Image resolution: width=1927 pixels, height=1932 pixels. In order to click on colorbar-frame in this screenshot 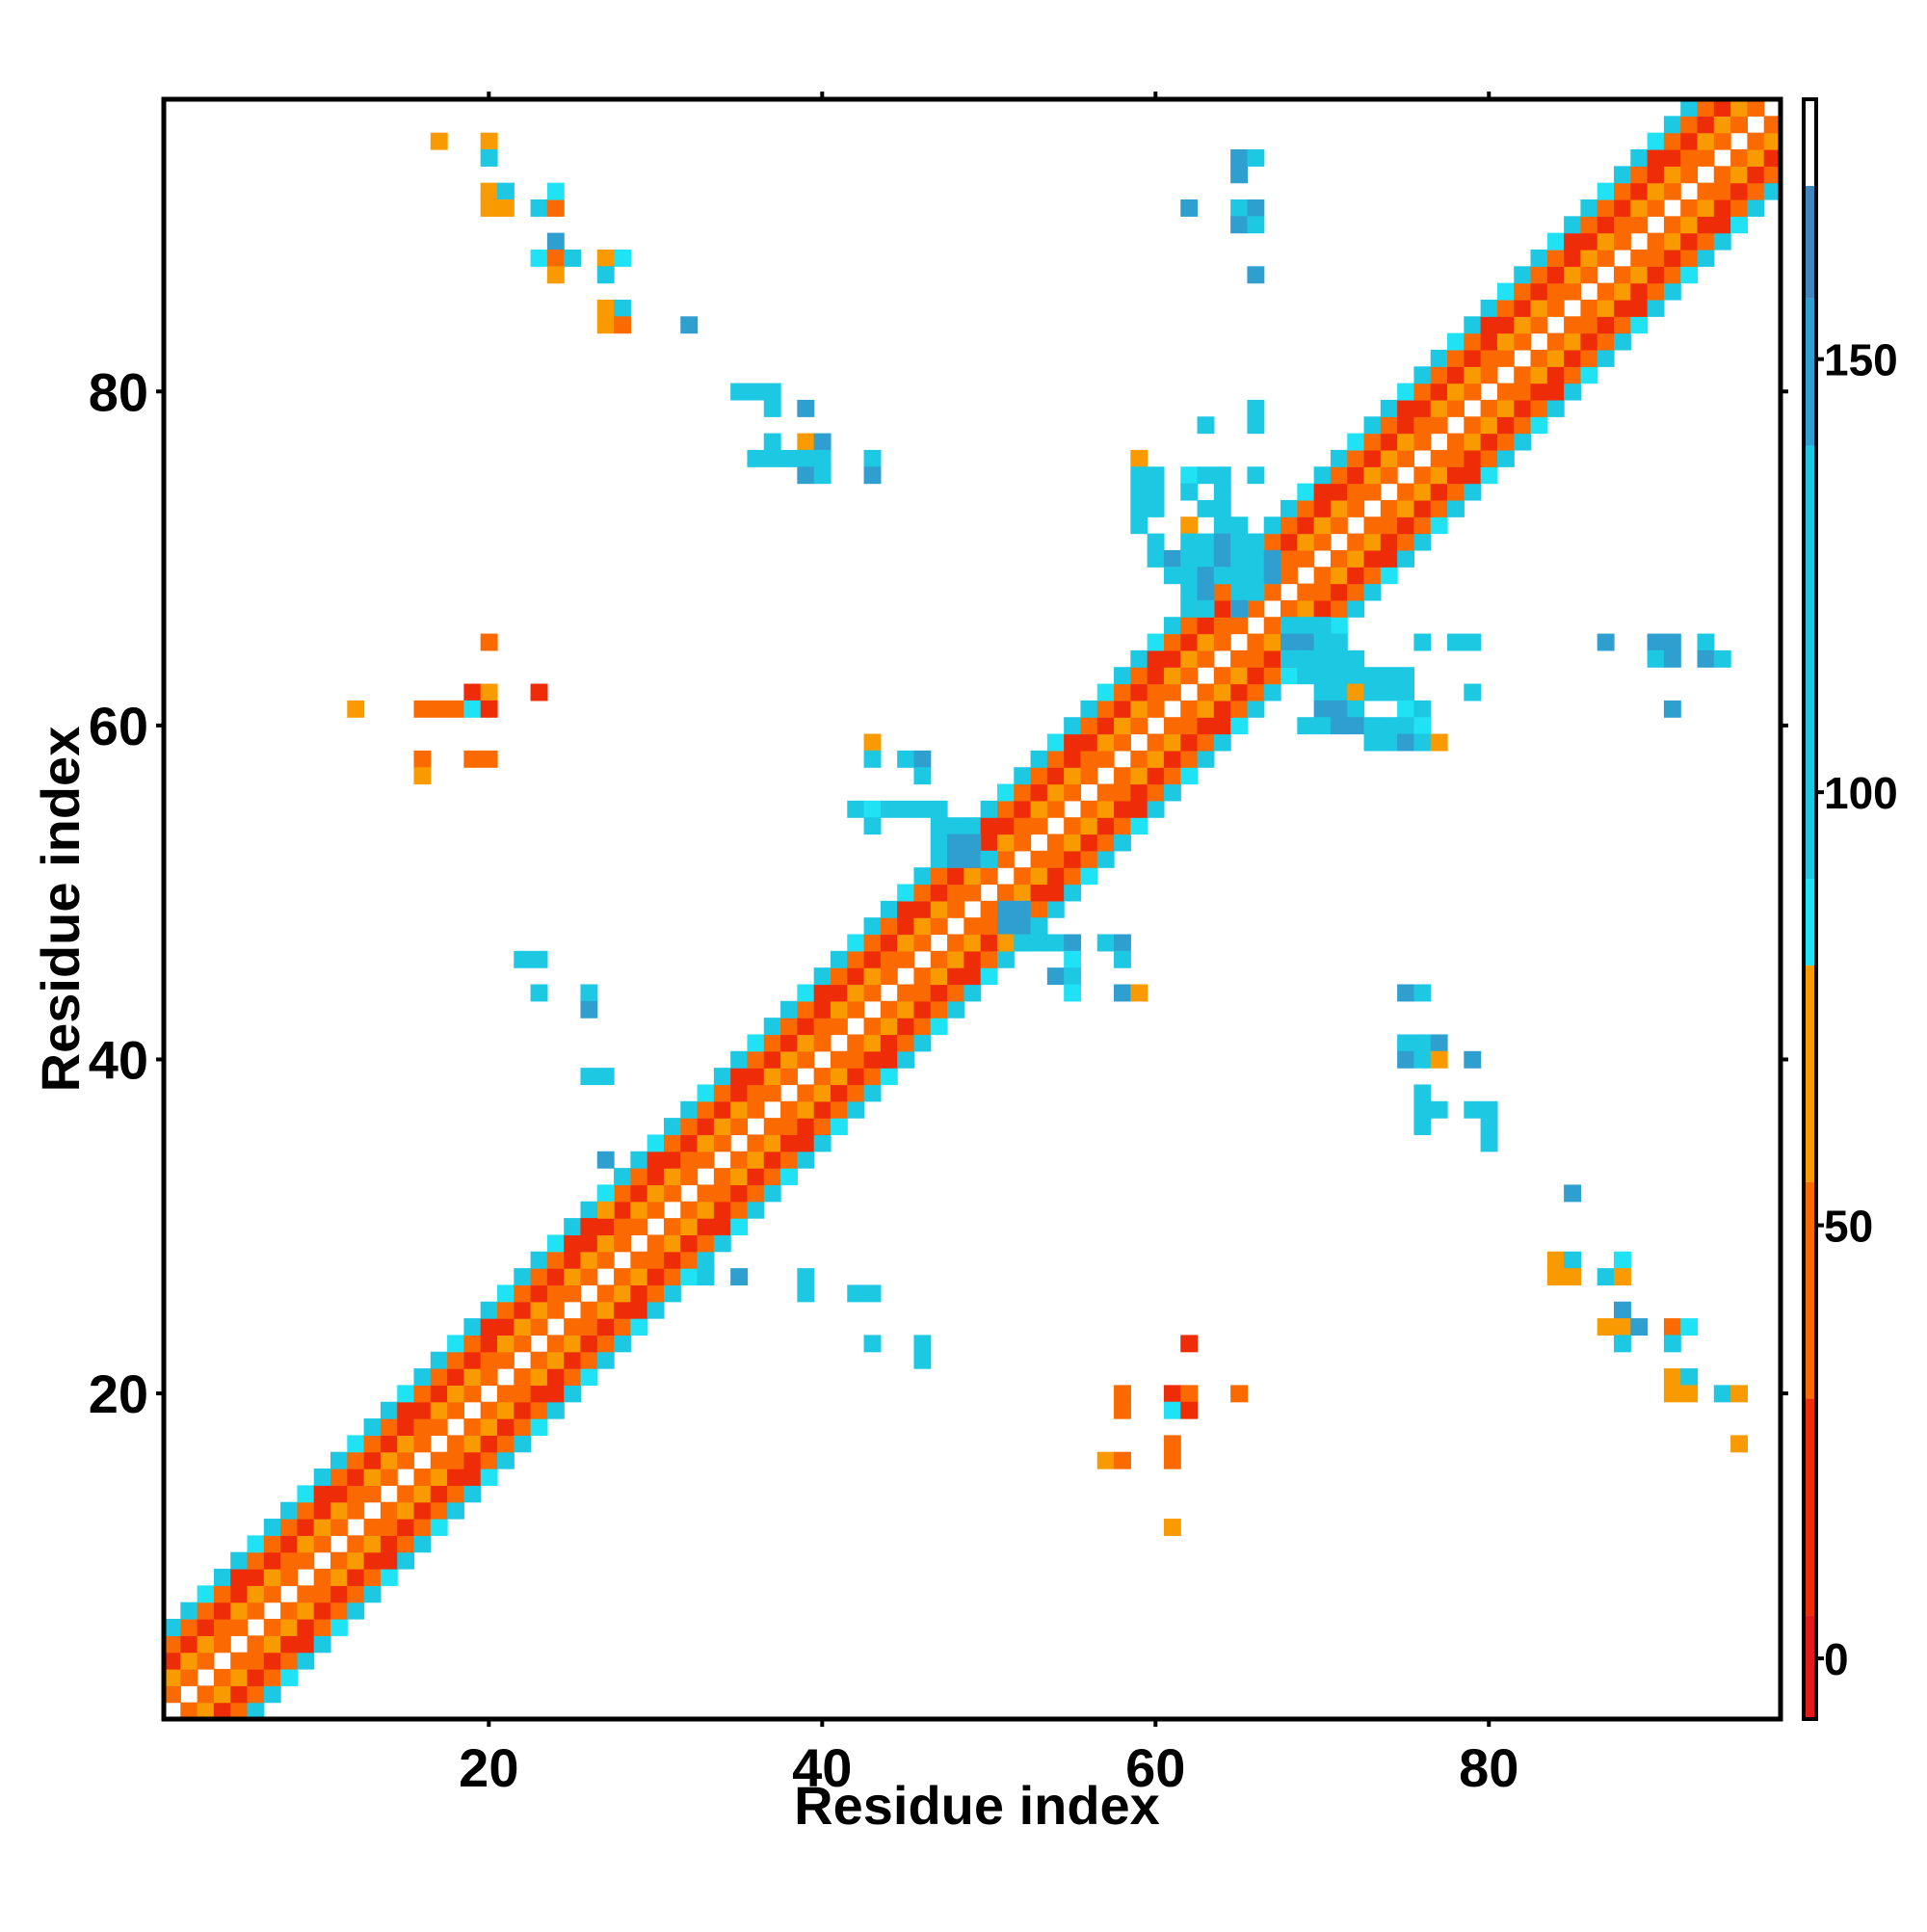, I will do `click(1810, 909)`.